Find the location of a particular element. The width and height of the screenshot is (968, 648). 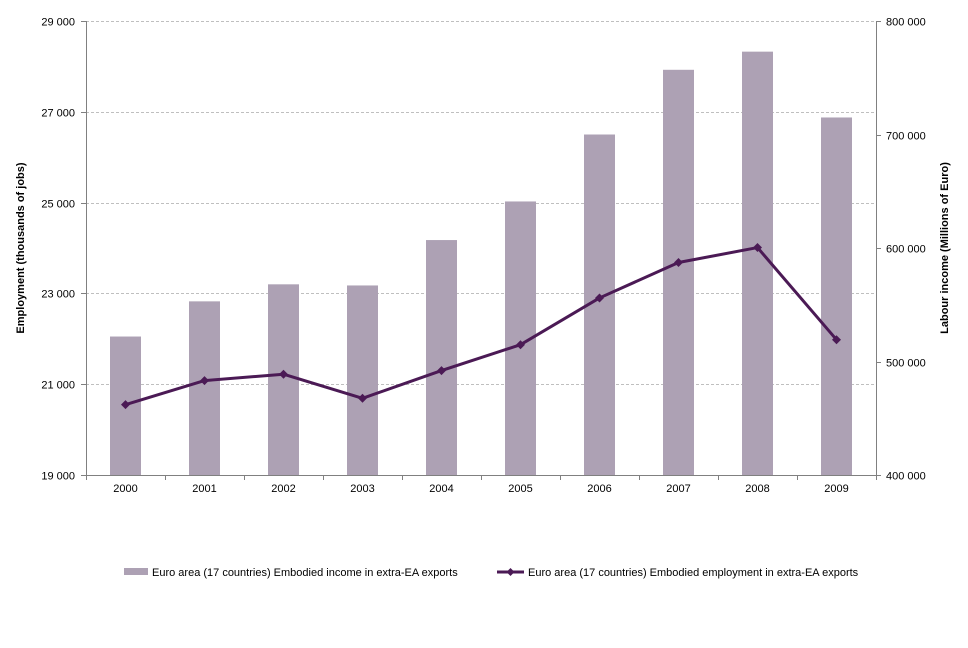

x-axis-tick-label: 2005 is located at coordinates (520, 489).